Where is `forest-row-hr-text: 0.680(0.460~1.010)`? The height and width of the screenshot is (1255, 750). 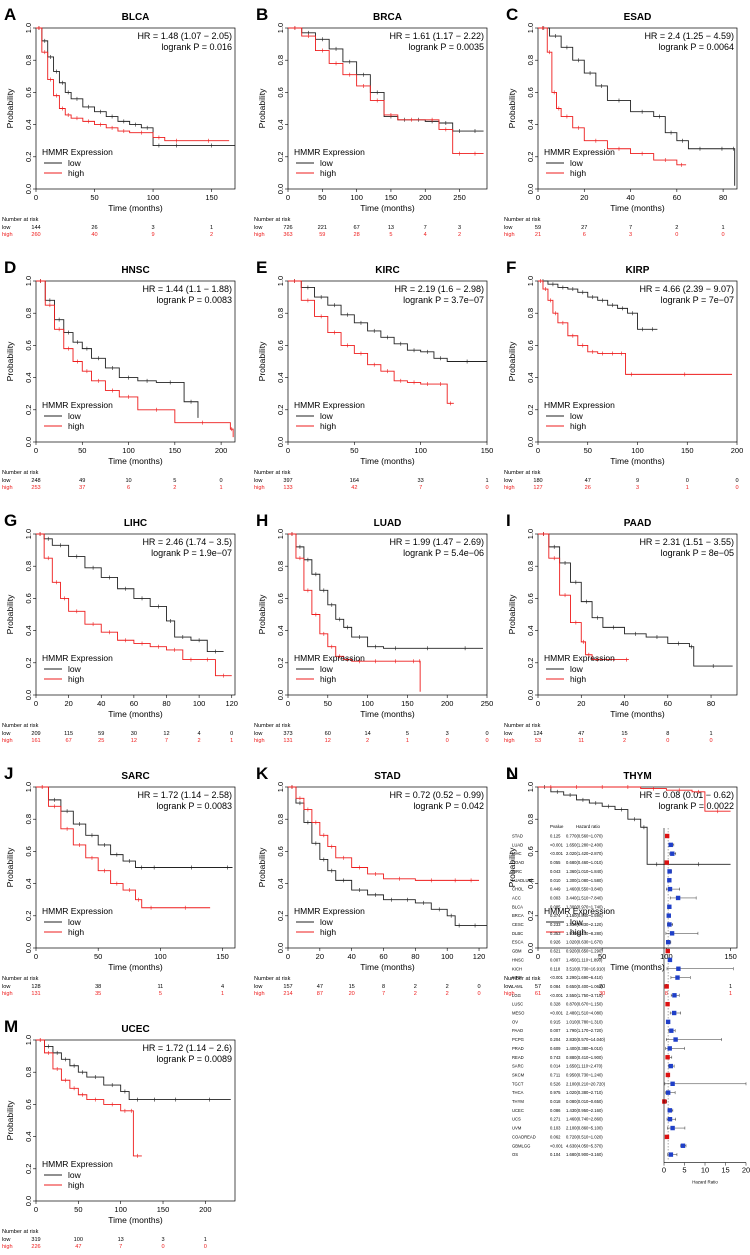 forest-row-hr-text: 0.680(0.460~1.010) is located at coordinates (584, 862).